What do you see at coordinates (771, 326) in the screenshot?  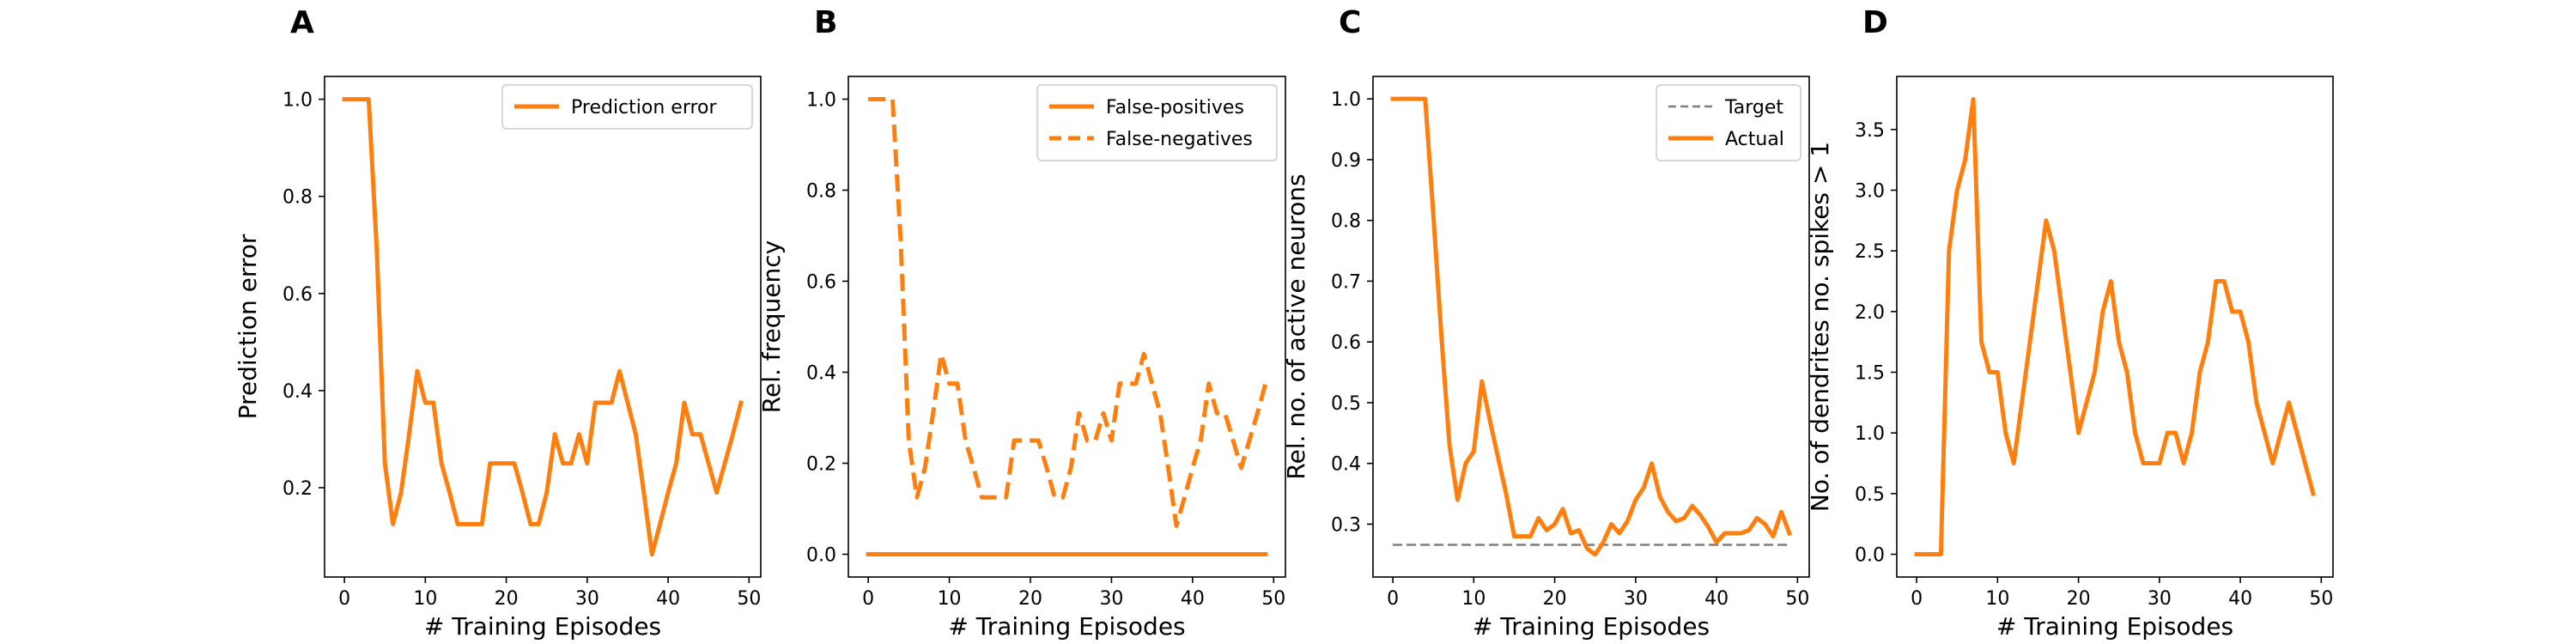 I see `y-axis-label: Rel. frequency` at bounding box center [771, 326].